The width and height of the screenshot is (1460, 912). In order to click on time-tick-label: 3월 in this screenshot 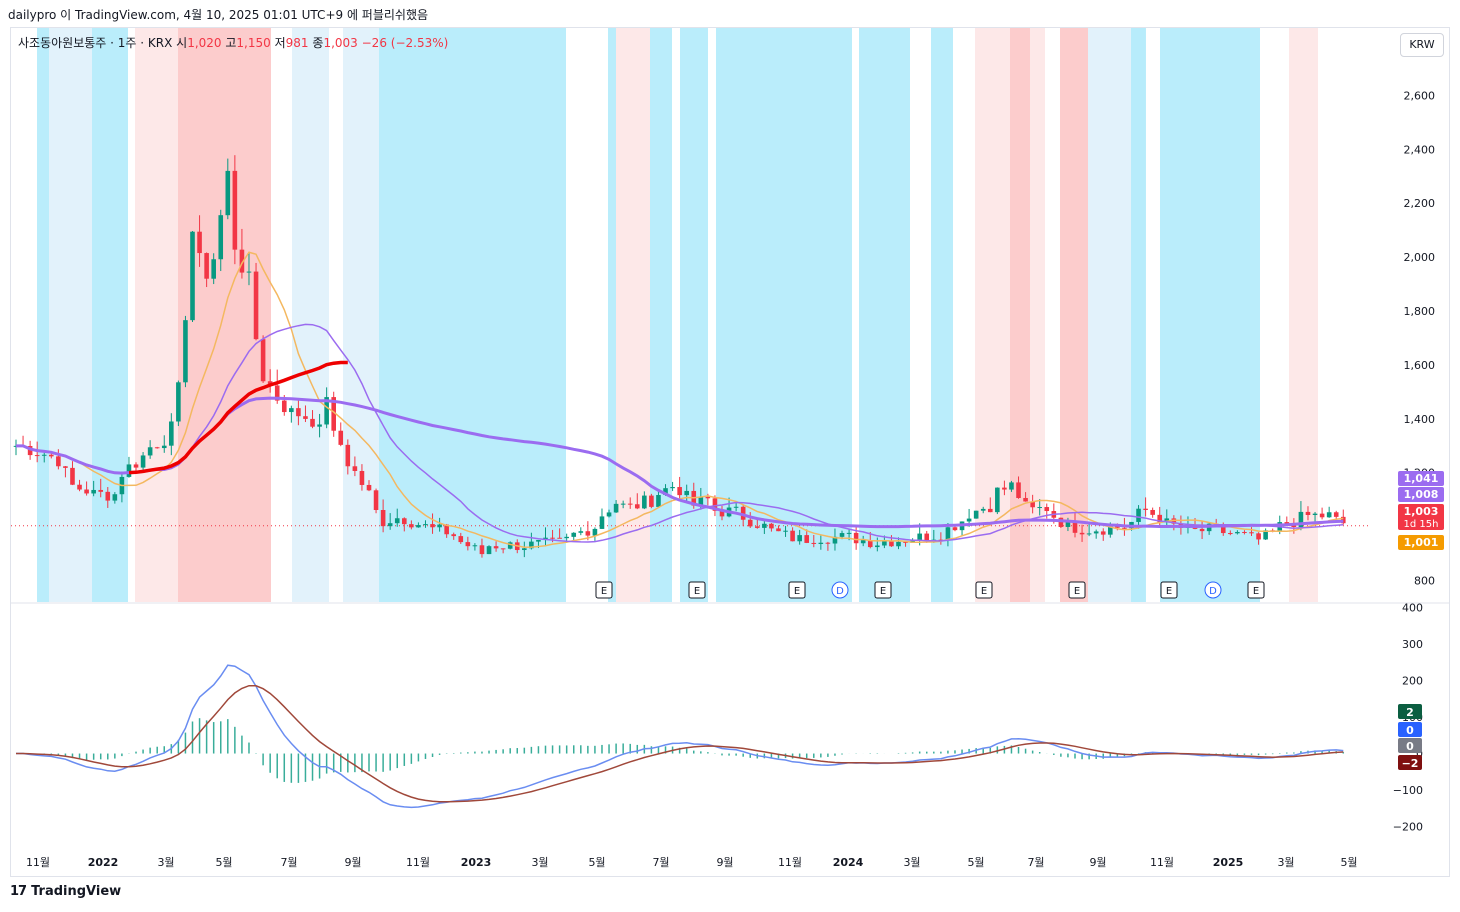, I will do `click(539, 862)`.